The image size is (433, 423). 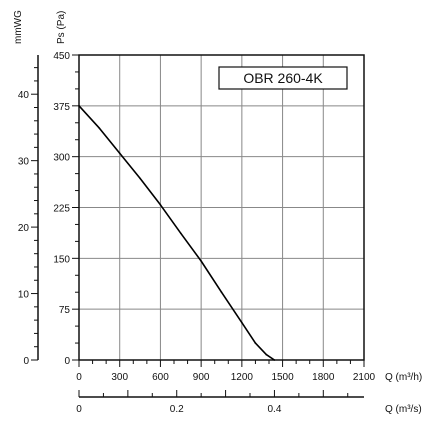 What do you see at coordinates (61, 56) in the screenshot?
I see `y-axis-tick-label: 450` at bounding box center [61, 56].